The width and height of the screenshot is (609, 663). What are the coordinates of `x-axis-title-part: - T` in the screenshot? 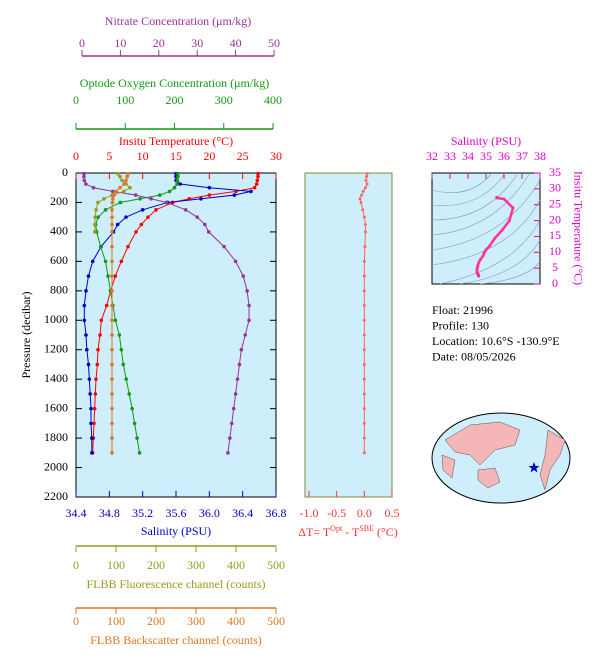 It's located at (351, 532).